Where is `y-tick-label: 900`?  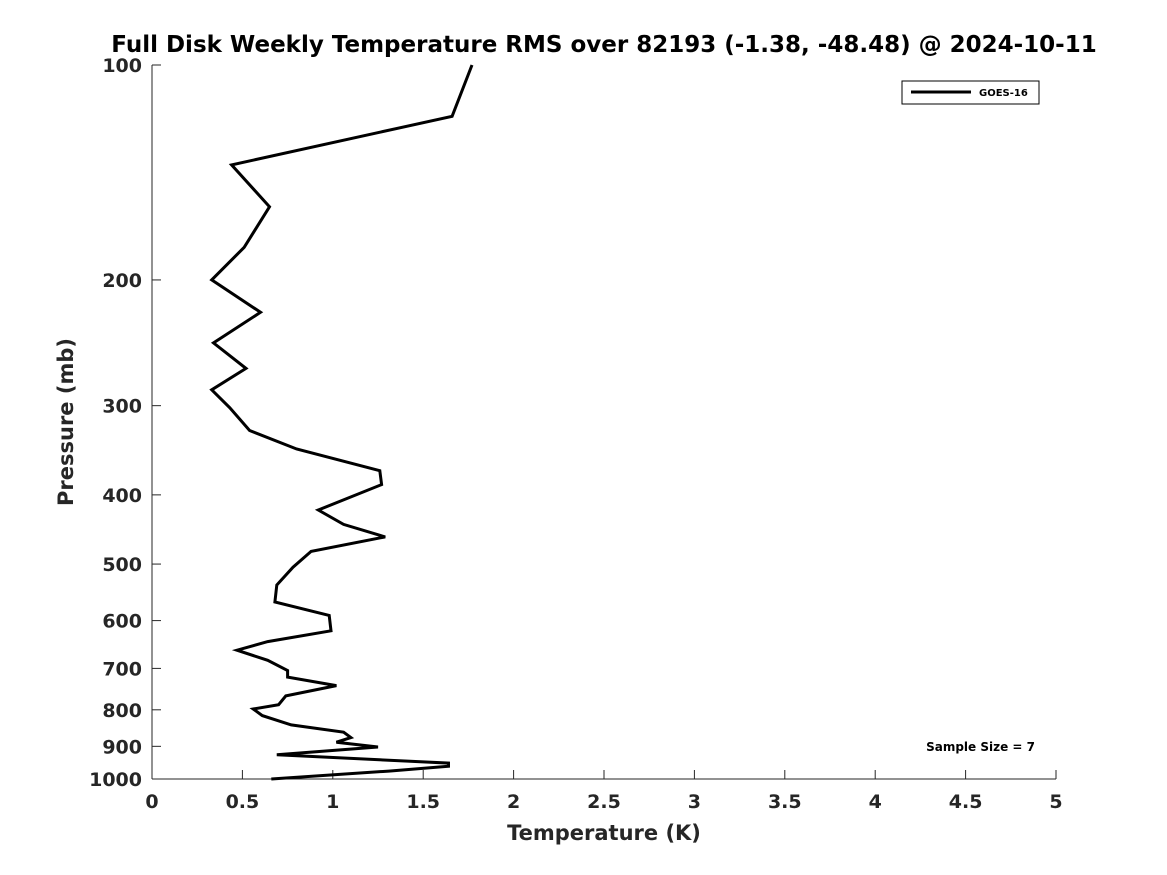 y-tick-label: 900 is located at coordinates (122, 747).